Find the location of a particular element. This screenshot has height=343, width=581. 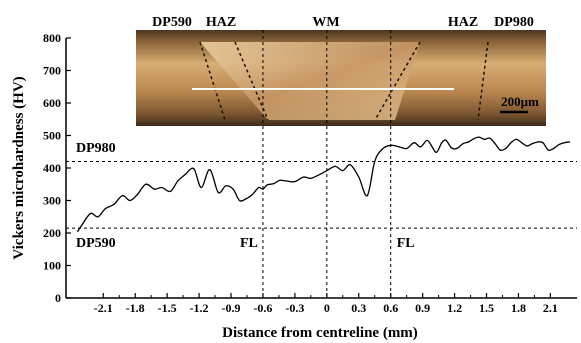

scale-bar-label: 200μm is located at coordinates (520, 101).